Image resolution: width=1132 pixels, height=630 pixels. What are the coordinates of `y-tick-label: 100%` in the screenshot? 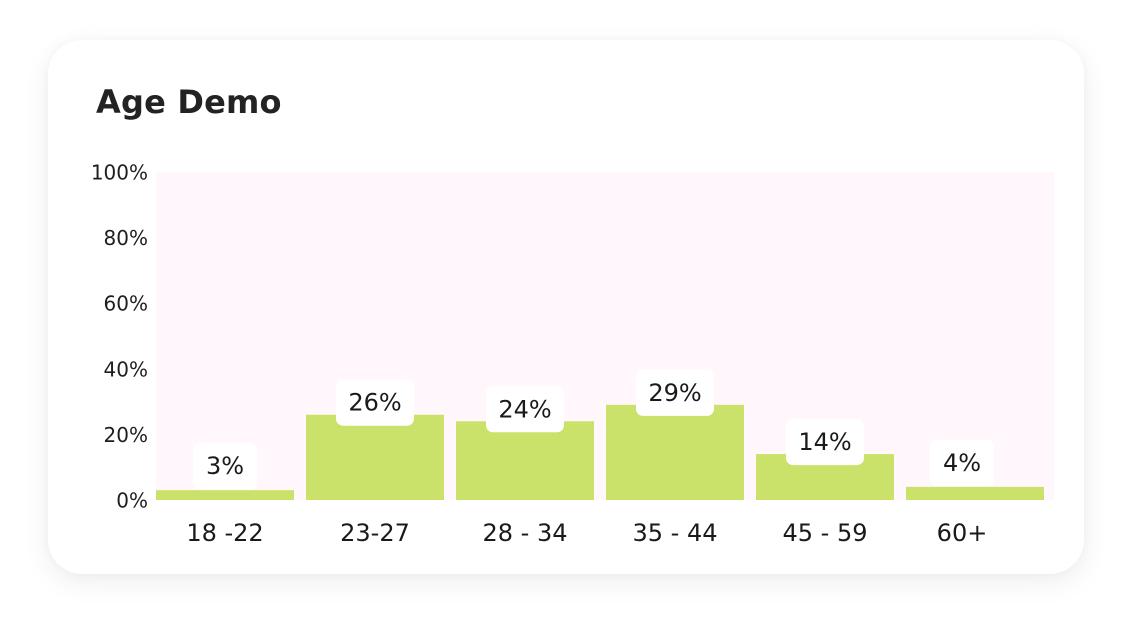 It's located at (119, 173).